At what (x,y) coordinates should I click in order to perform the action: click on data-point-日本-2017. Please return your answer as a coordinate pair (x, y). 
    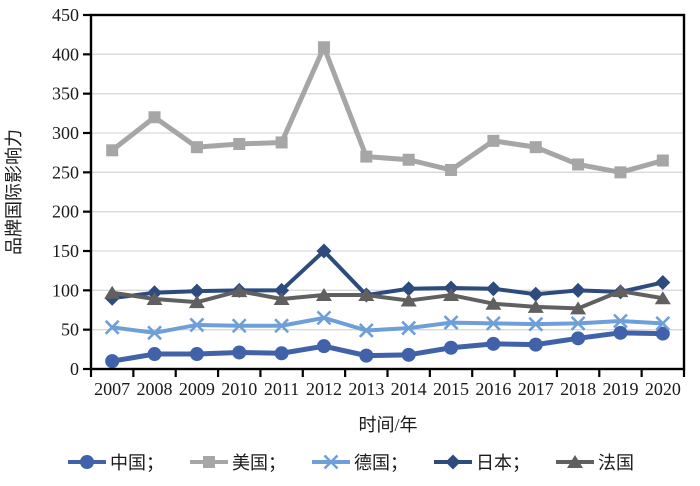
    Looking at the image, I should click on (536, 294).